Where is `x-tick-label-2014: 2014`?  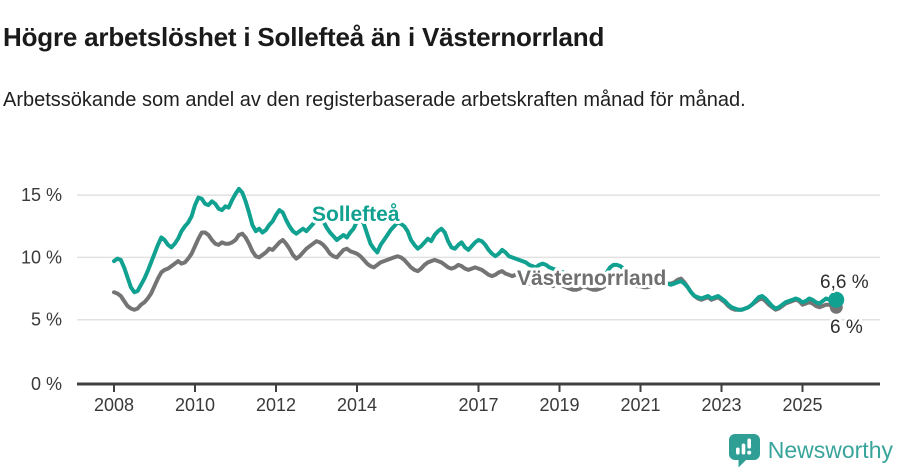 x-tick-label-2014: 2014 is located at coordinates (357, 405).